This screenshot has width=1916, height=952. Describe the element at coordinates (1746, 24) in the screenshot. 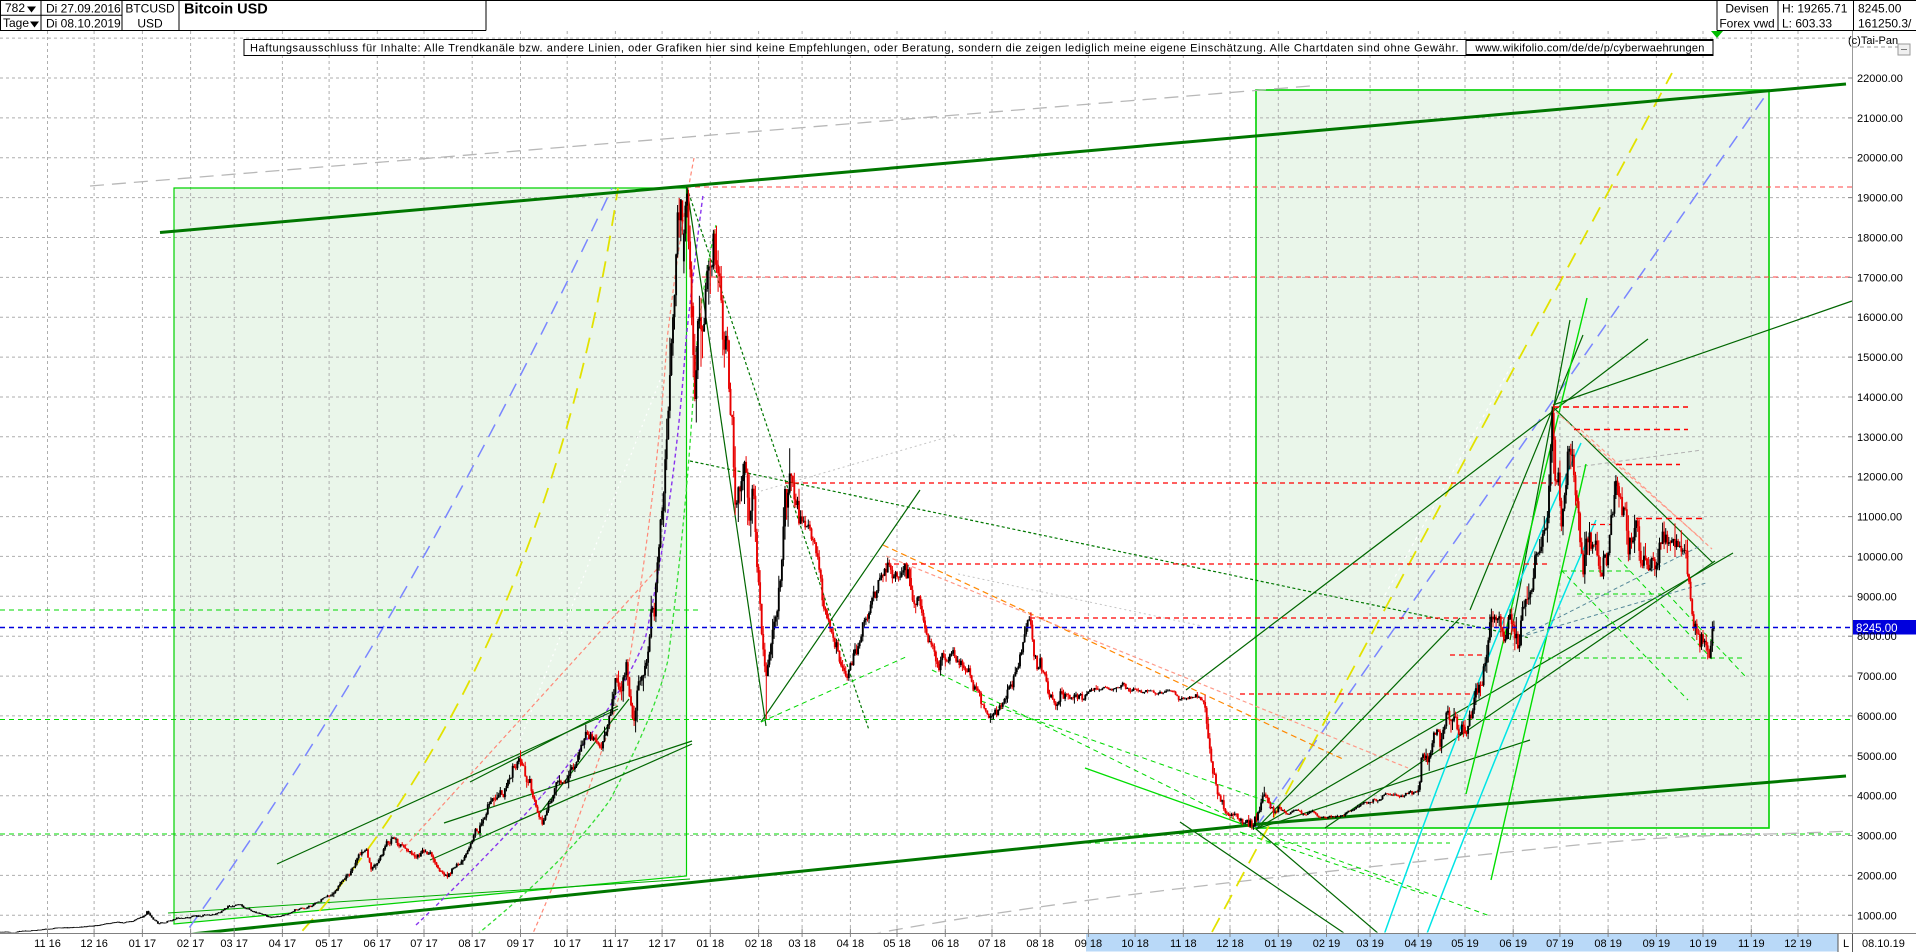

I see `svg-text: Forex vwd` at that location.